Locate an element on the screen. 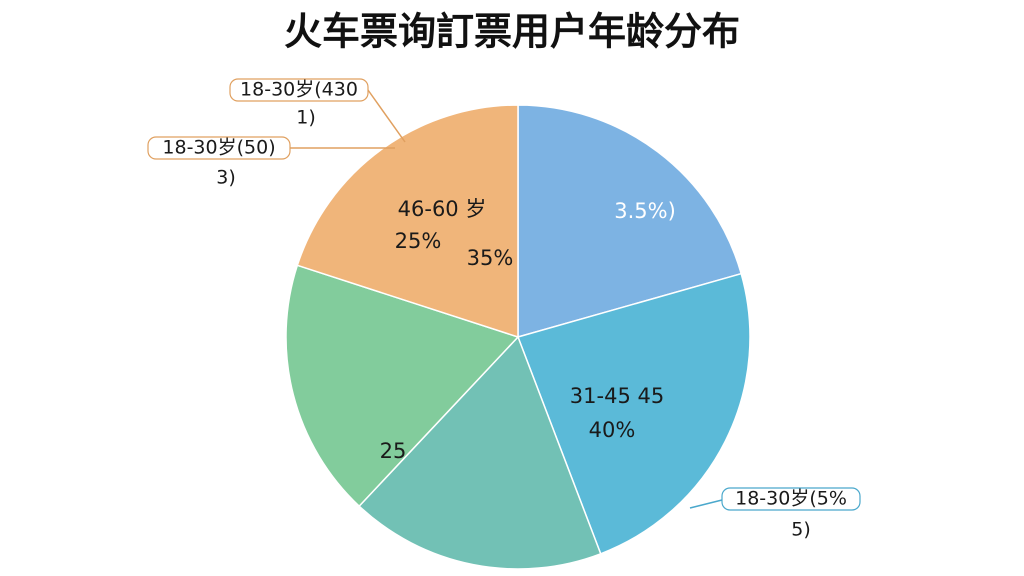 The height and width of the screenshot is (576, 1024). slice-label: 31-45 45 is located at coordinates (617, 396).